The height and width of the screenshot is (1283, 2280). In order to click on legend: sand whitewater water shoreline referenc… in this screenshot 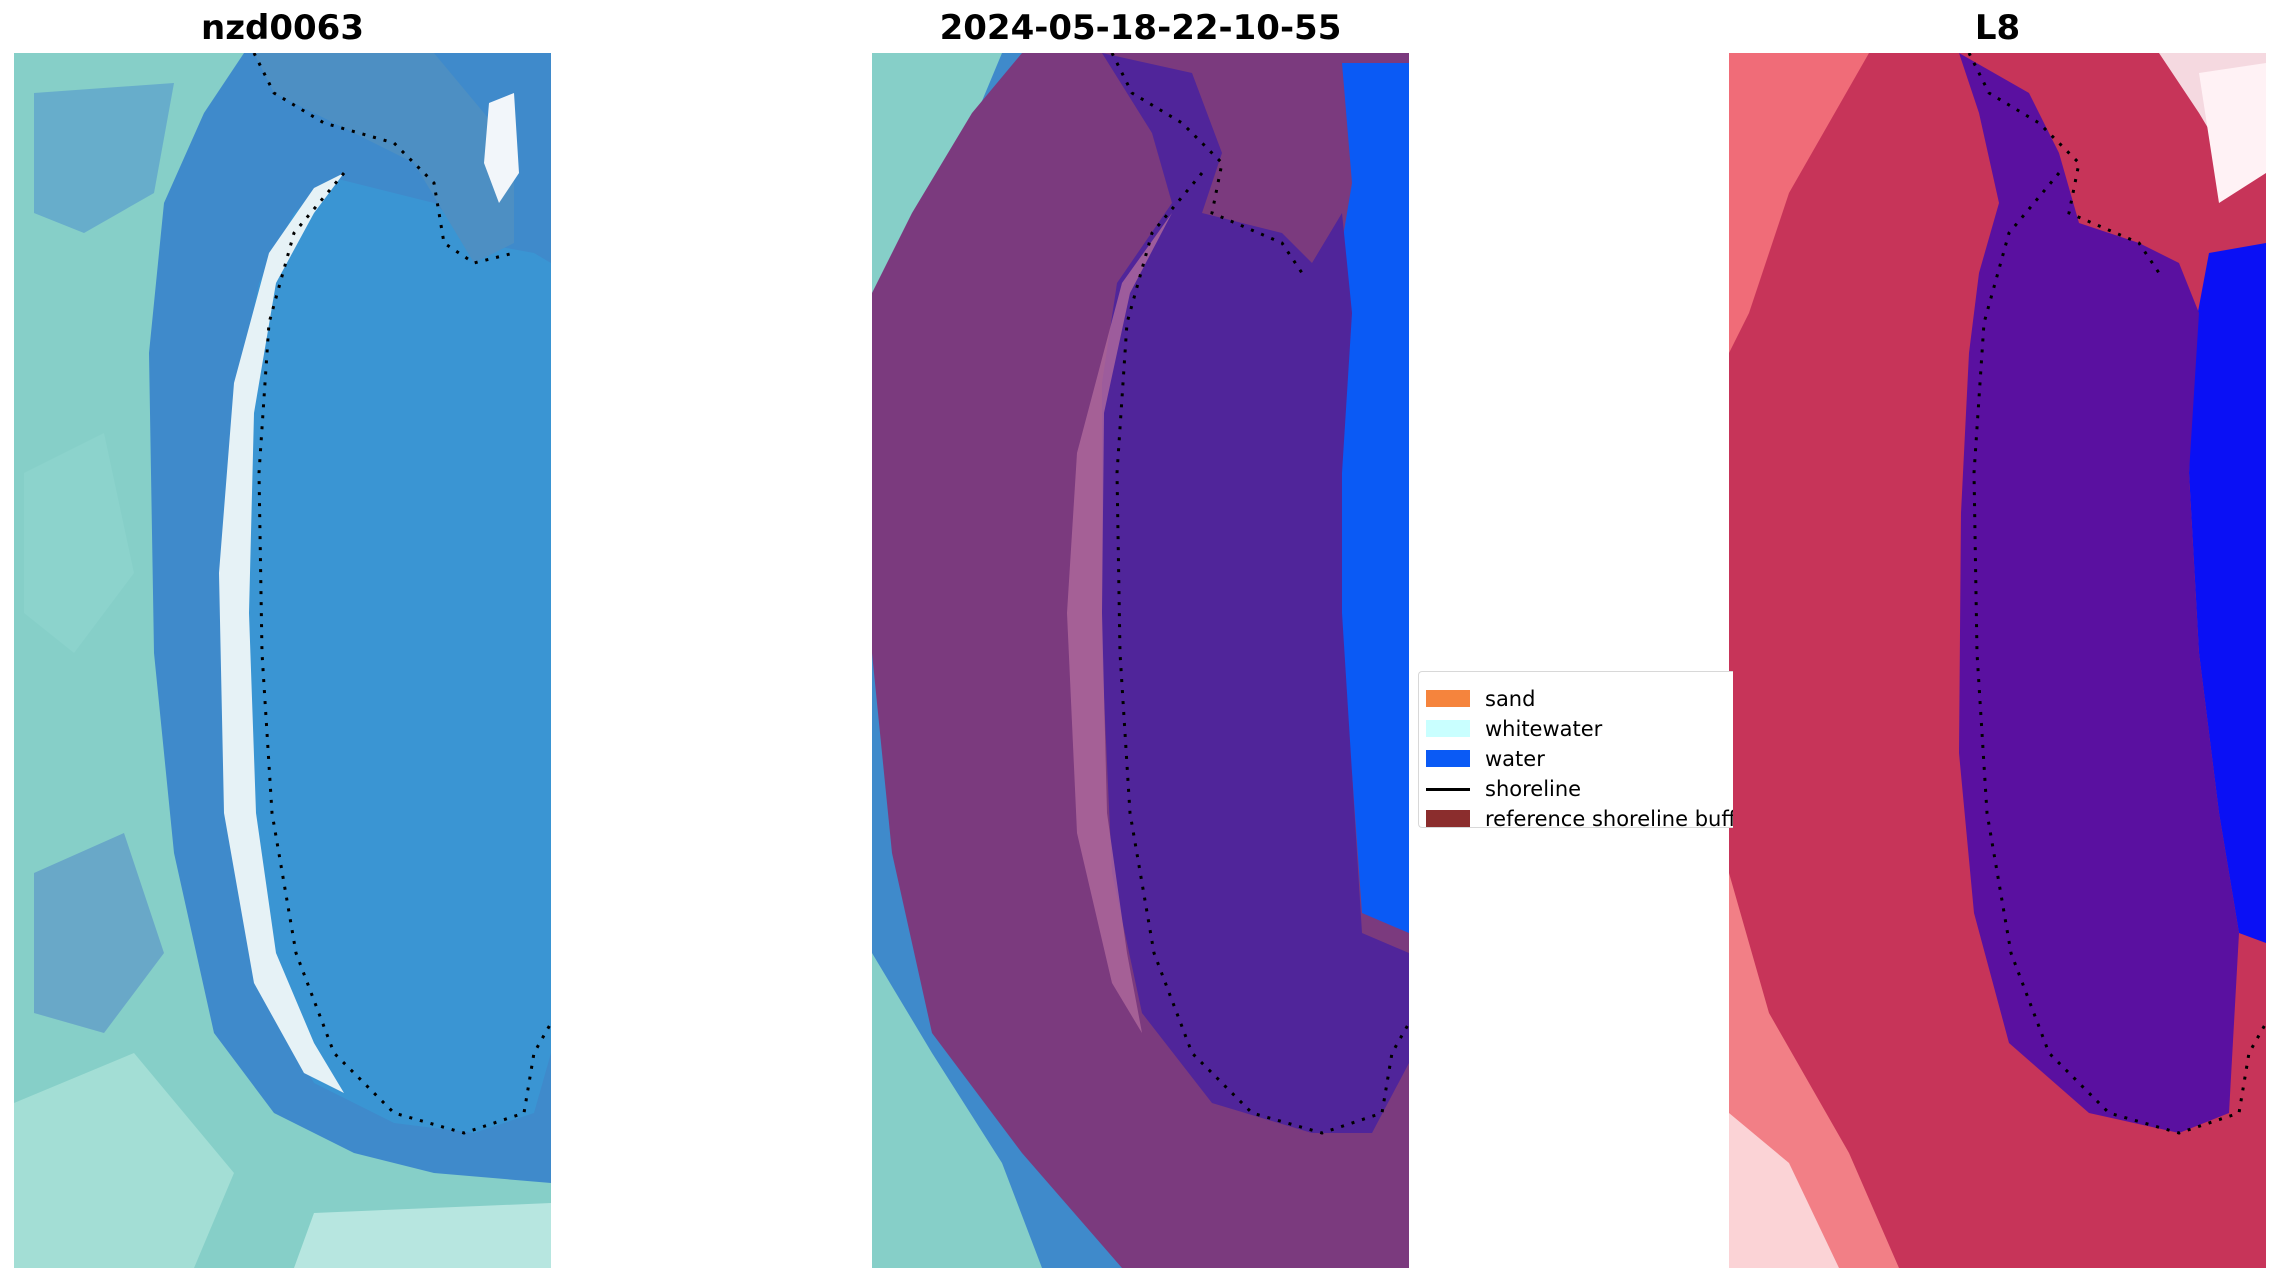, I will do `click(1575, 749)`.